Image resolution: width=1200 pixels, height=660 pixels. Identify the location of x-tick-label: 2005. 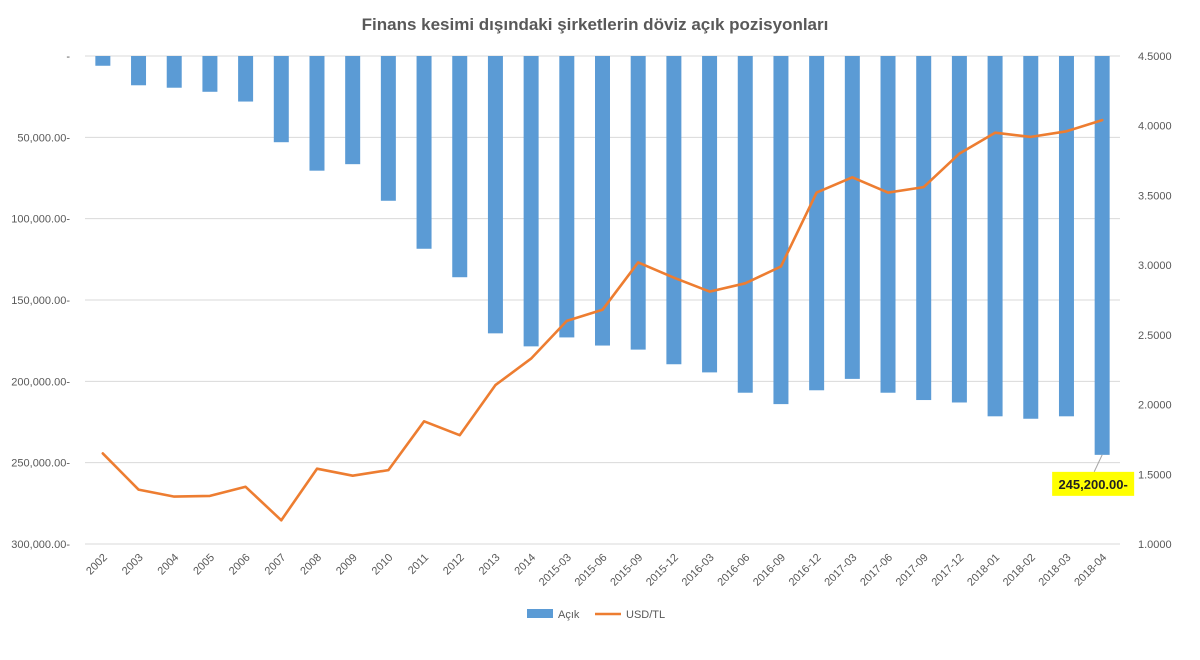
(204, 565).